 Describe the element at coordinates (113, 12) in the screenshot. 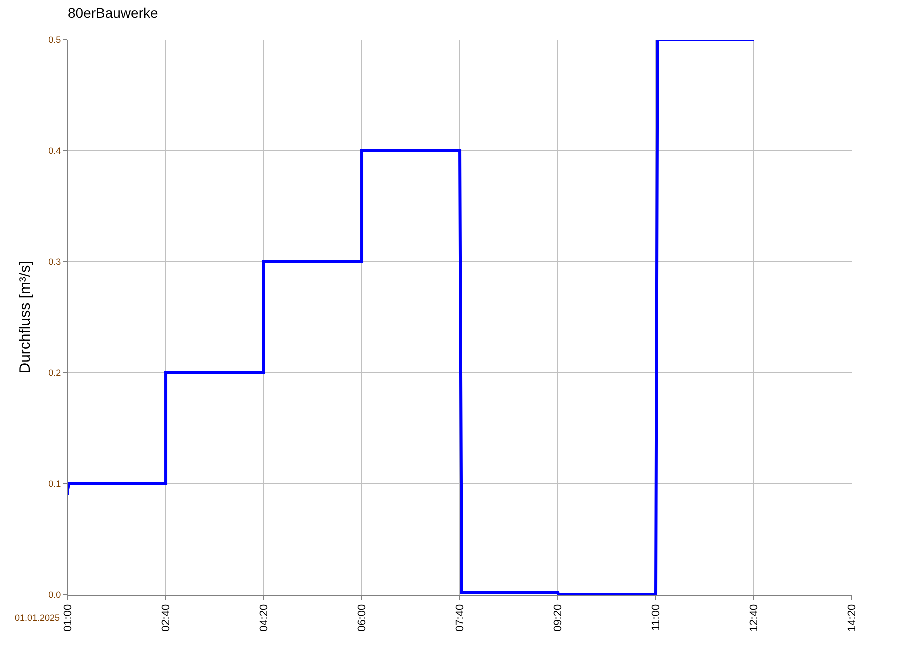

I see `chart-title: 80erBauwerke` at that location.